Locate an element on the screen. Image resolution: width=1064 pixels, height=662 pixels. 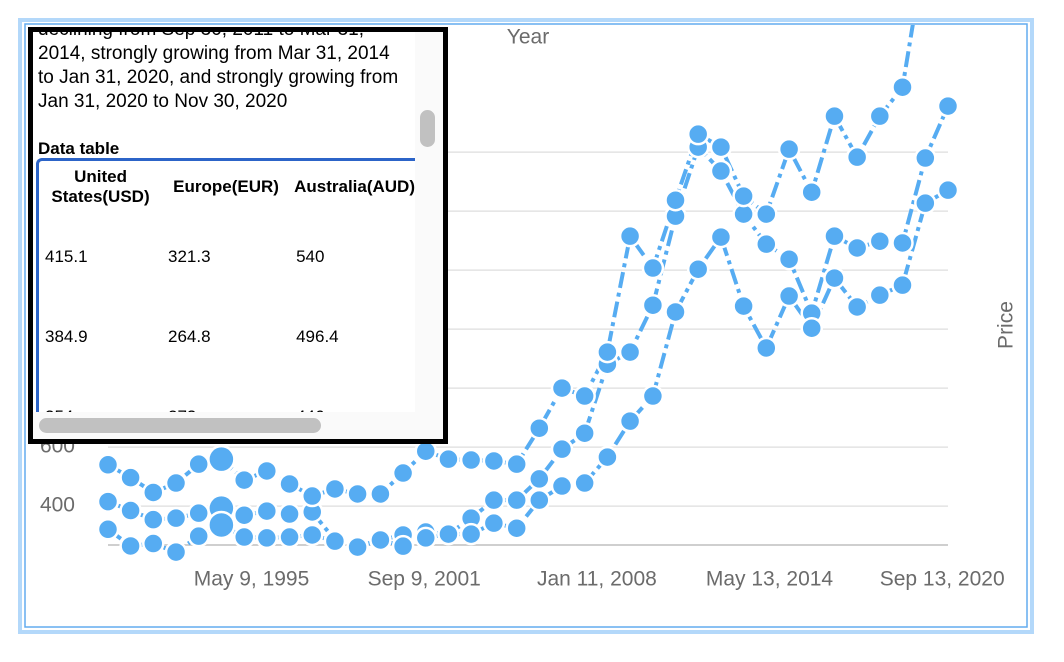
table-cell: 446 is located at coordinates (354, 396).